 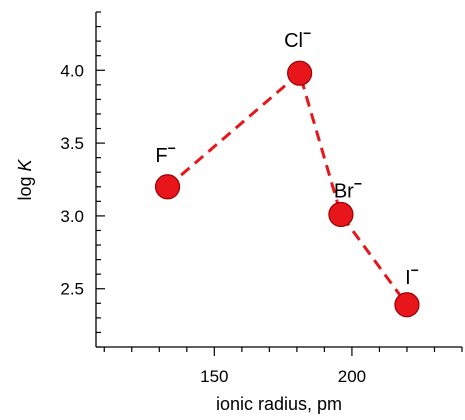 I want to click on data-point-label: I−, so click(x=412, y=275).